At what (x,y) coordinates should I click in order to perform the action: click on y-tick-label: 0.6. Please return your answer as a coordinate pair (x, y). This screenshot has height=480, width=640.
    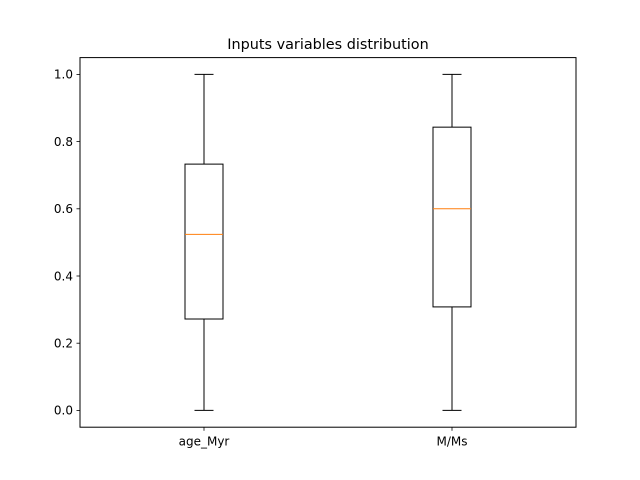
    Looking at the image, I should click on (63, 209).